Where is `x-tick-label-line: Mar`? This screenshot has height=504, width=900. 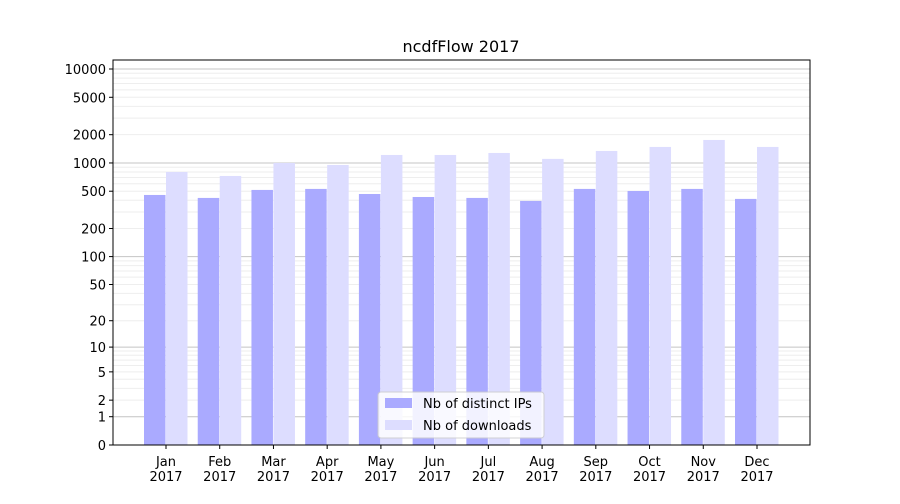 x-tick-label-line: Mar is located at coordinates (273, 462).